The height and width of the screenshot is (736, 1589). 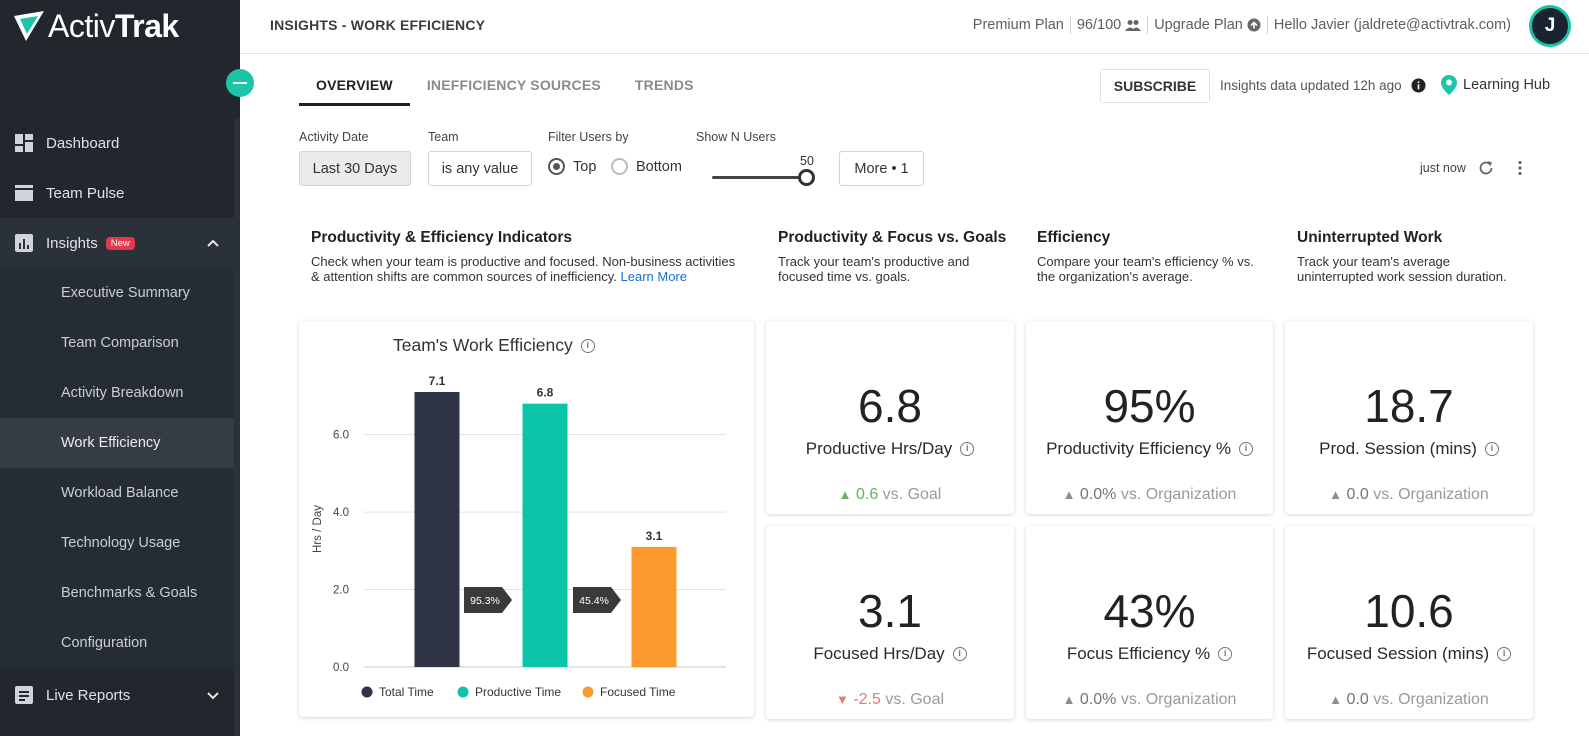 What do you see at coordinates (378, 25) in the screenshot?
I see `page-title: INSIGHTS - WORK EFFICIENCY` at bounding box center [378, 25].